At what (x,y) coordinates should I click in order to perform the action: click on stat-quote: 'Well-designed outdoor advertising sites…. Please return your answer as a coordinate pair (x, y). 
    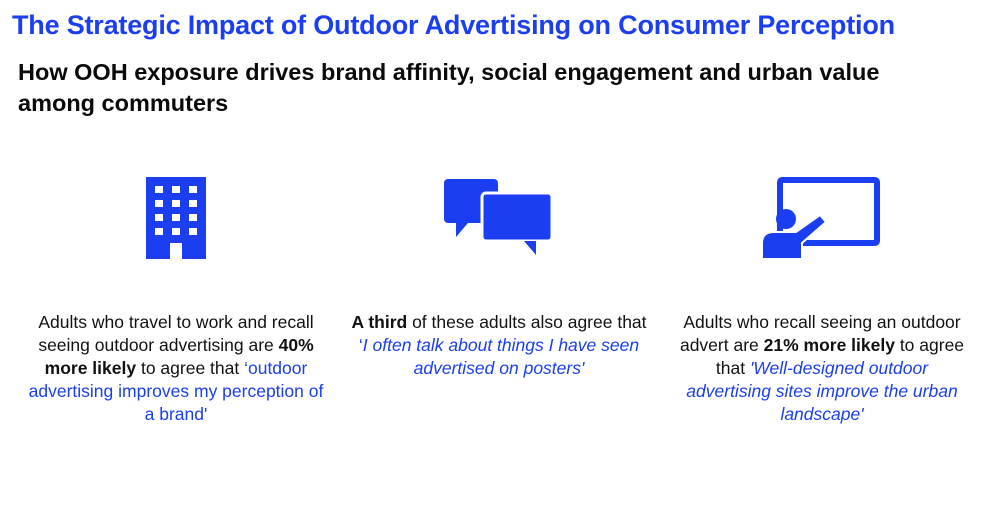
    Looking at the image, I should click on (822, 391).